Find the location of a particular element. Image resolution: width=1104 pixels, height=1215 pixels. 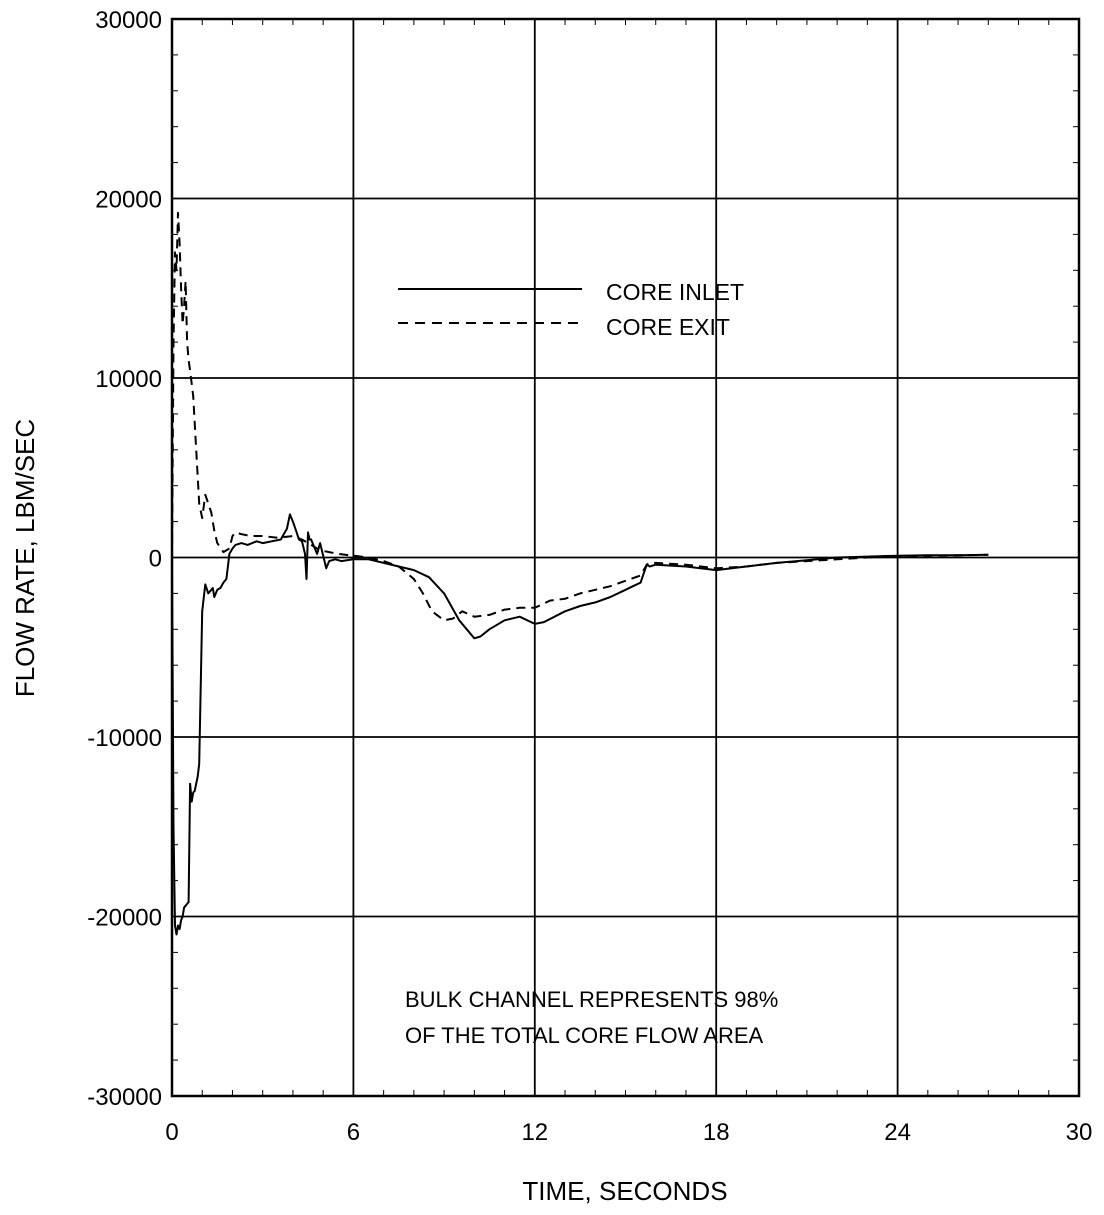

x-tick-label: 0 is located at coordinates (171, 1132).